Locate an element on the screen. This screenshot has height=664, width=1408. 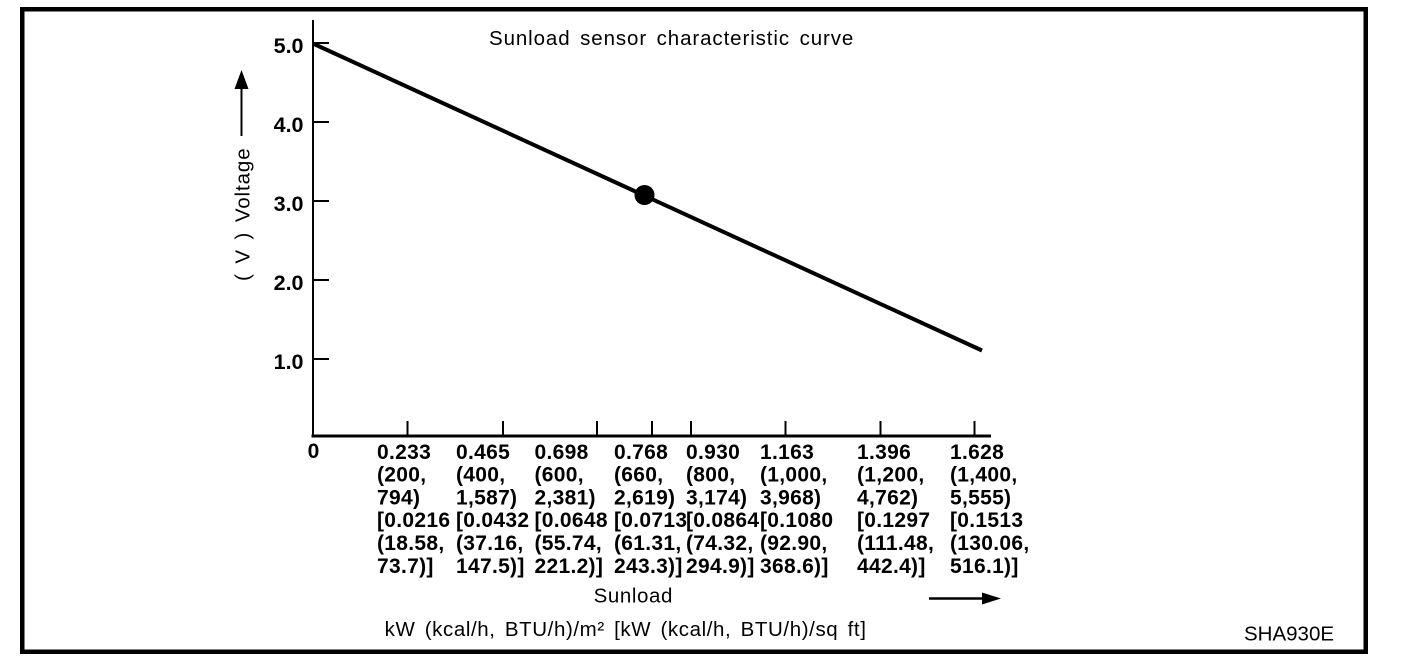
svg-text:0.465(400,1,587)[0.0432(37.16,: 0.465 (400, 1,587) [0.0432 (37.16, 147.5)] is located at coordinates (492, 509).